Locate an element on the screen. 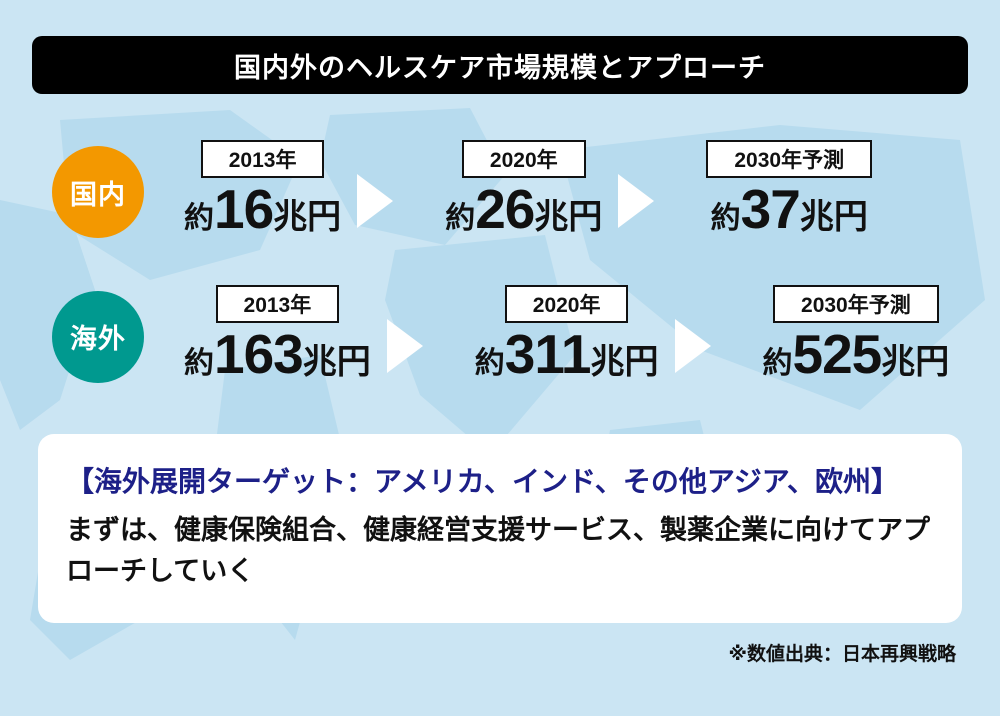  value-number: 163 is located at coordinates (259, 353).